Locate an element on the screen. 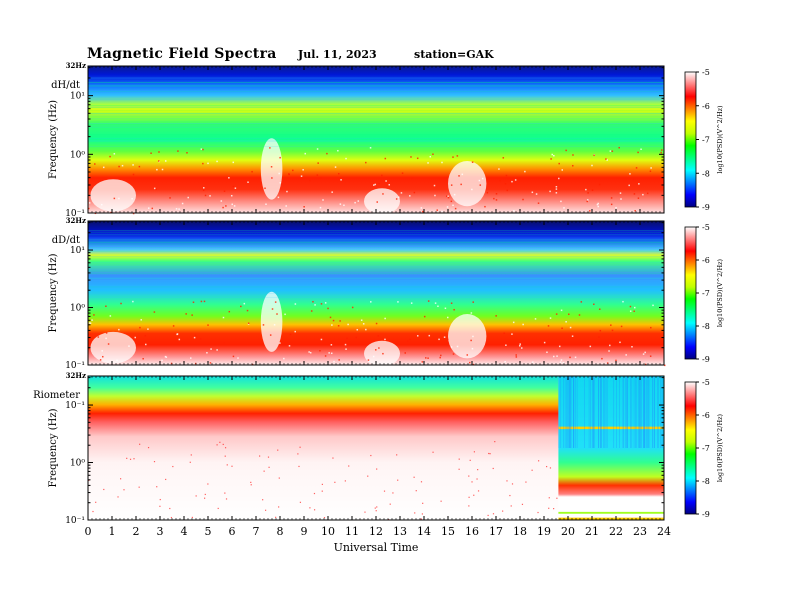 This screenshot has width=792, height=612. x-tick-label: 18 is located at coordinates (520, 531).